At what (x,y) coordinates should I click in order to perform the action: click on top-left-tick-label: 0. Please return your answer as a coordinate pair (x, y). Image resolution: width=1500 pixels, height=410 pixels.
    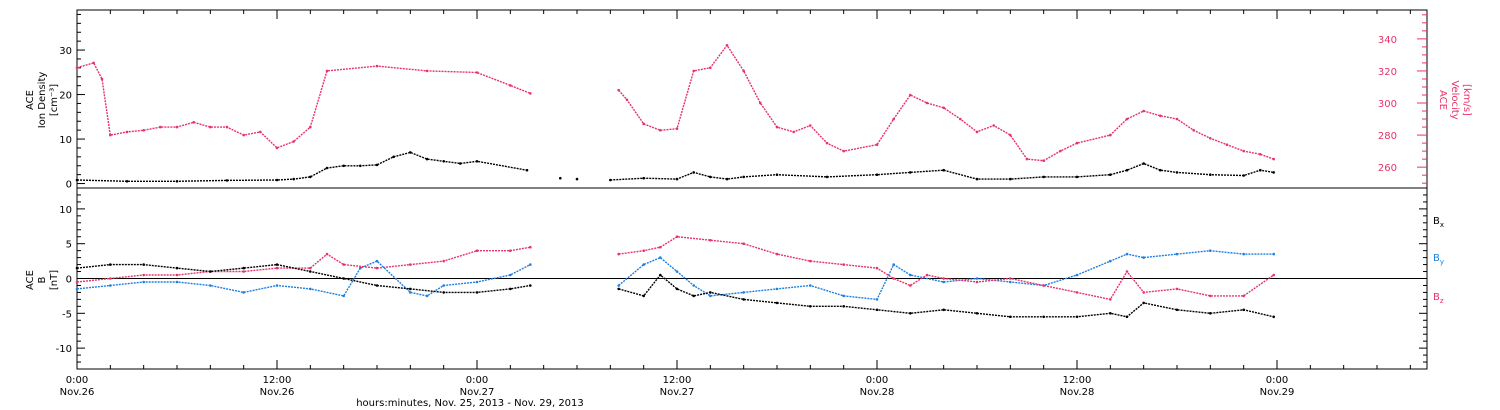
    Looking at the image, I should click on (69, 185).